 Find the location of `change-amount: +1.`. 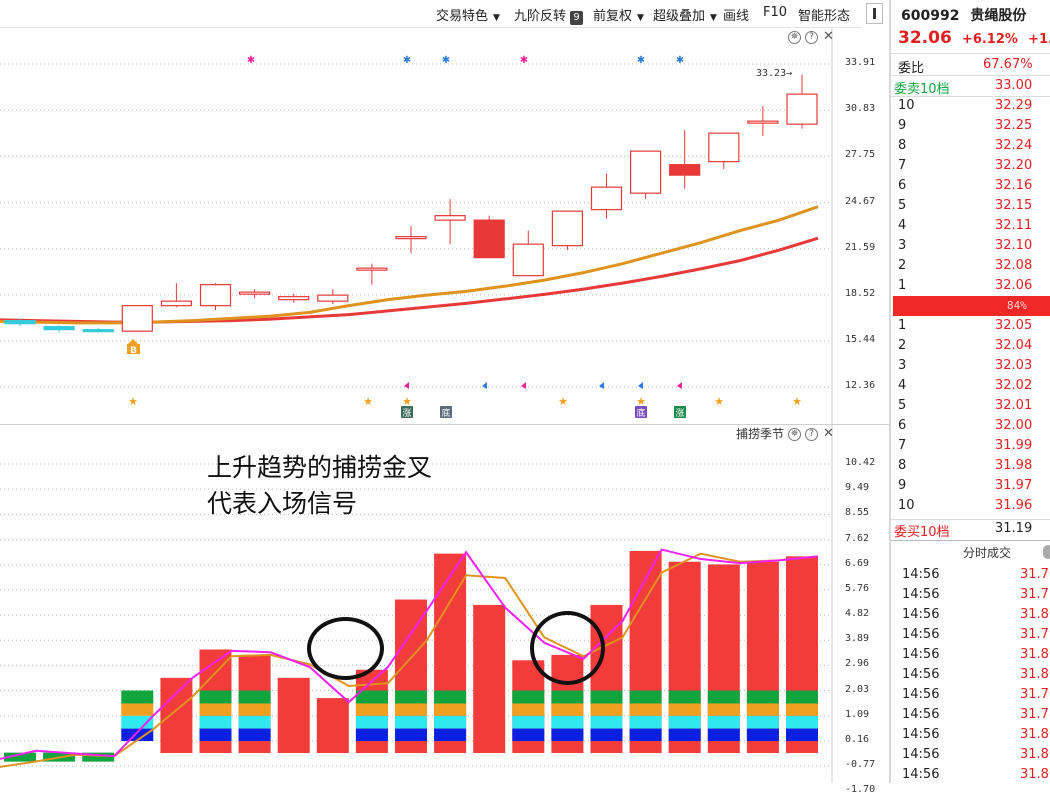

change-amount: +1. is located at coordinates (1039, 39).